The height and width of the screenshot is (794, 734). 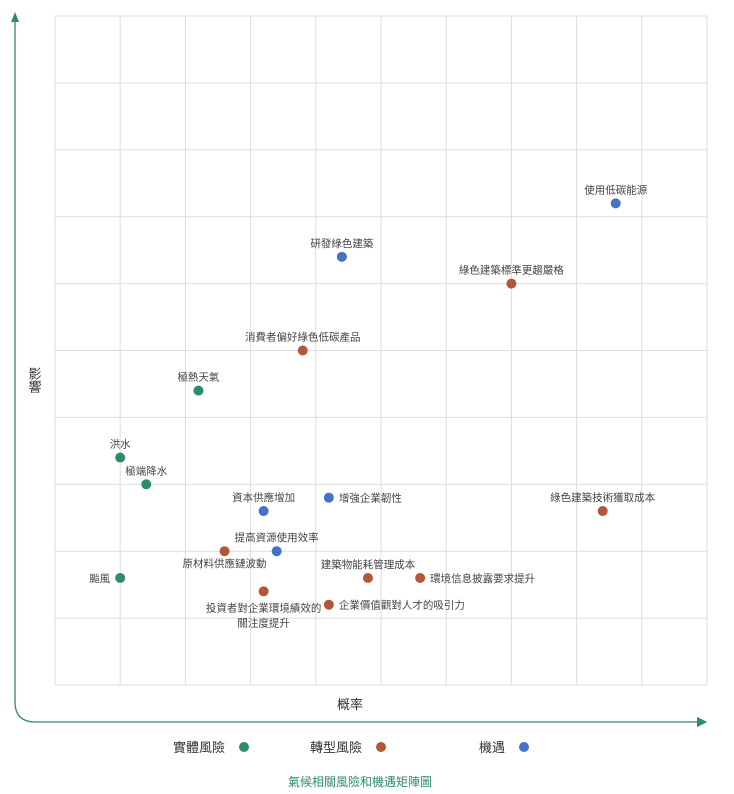 What do you see at coordinates (146, 470) in the screenshot?
I see `data-point-label: 極端降水` at bounding box center [146, 470].